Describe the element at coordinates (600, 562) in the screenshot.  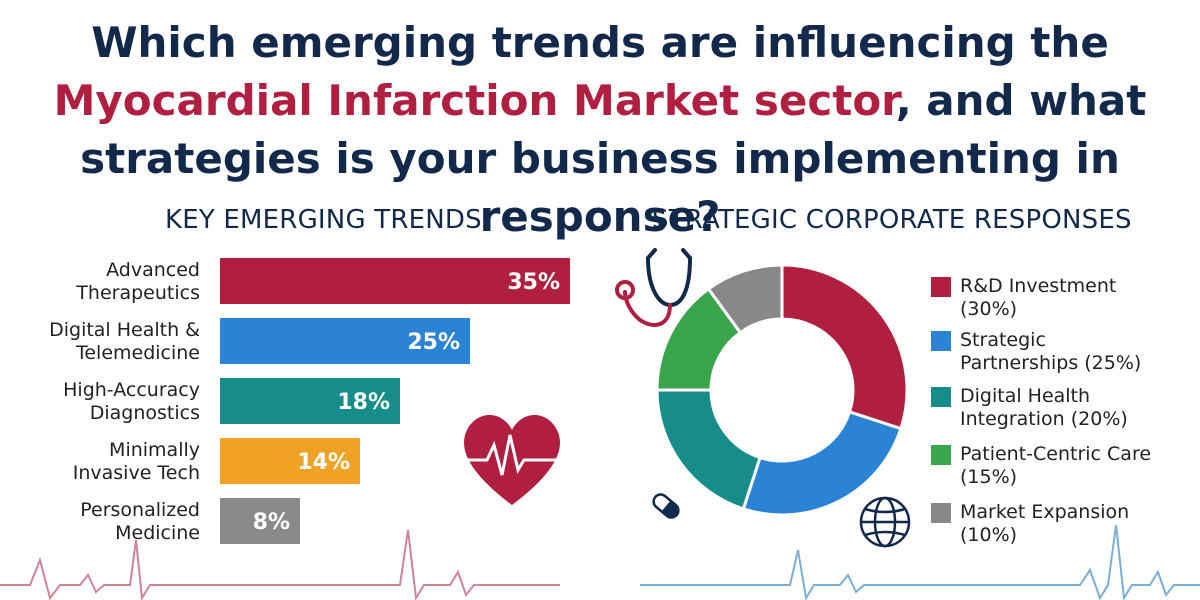
I see `ecg-line-icon` at that location.